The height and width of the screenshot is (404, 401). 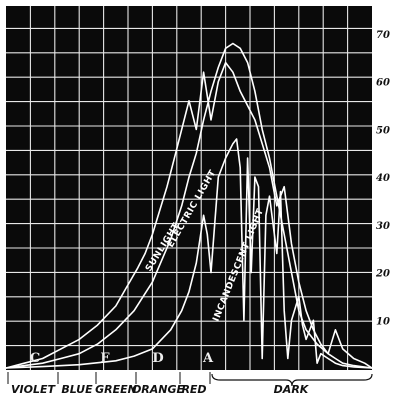 What do you see at coordinates (158, 389) in the screenshot?
I see `spectrum-region-label: ORANGE` at bounding box center [158, 389].